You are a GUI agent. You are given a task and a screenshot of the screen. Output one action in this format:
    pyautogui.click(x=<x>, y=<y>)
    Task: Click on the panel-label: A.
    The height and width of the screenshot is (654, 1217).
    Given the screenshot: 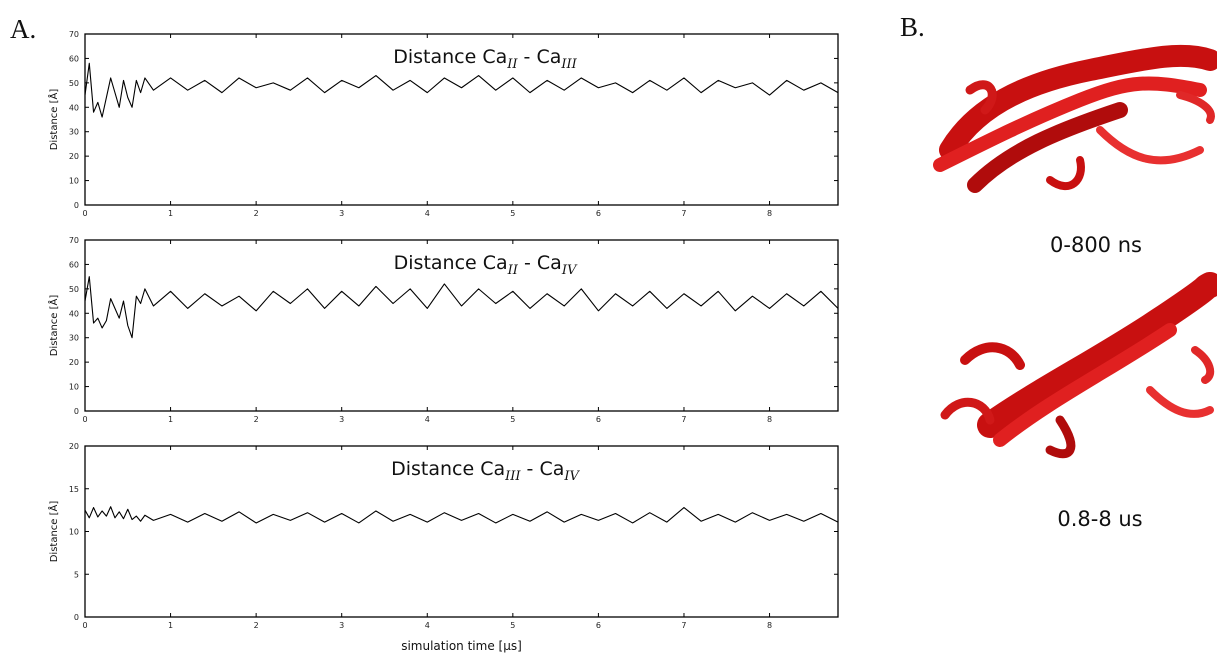 What is the action you would take?
    pyautogui.click(x=23, y=29)
    